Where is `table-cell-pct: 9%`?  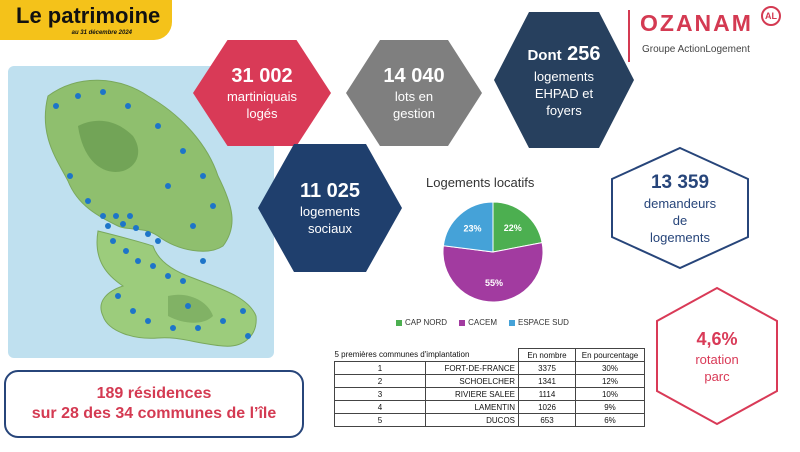
table-cell-pct: 9% is located at coordinates (610, 407).